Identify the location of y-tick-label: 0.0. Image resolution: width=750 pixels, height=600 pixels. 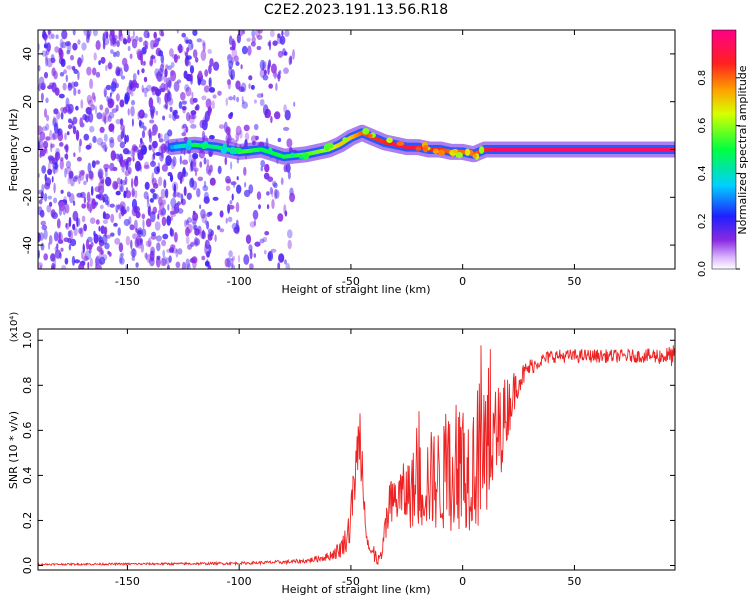
(27, 566).